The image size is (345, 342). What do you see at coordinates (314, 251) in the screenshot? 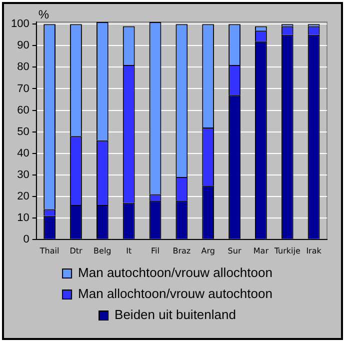
I see `x-tick-label: Irak` at bounding box center [314, 251].